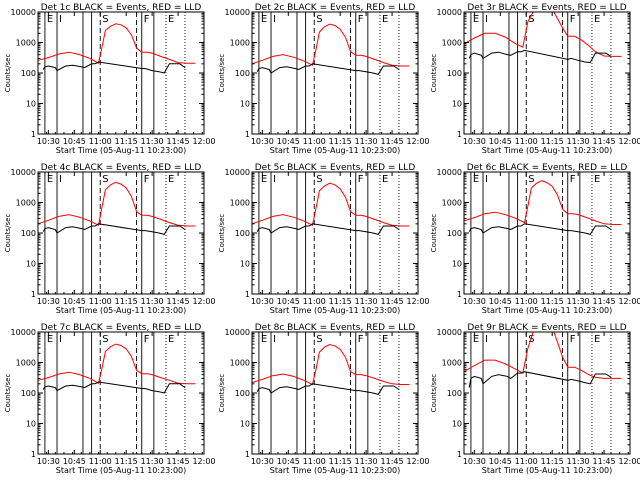  Describe the element at coordinates (547, 168) in the screenshot. I see `chart-title: Det 6c BLACK = Events, RED = LLD` at that location.